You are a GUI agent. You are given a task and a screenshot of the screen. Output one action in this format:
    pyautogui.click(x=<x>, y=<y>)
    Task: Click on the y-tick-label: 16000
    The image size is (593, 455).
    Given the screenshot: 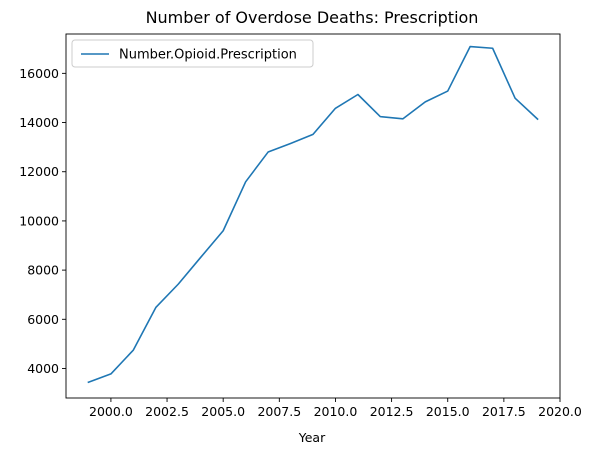 What is the action you would take?
    pyautogui.click(x=39, y=73)
    